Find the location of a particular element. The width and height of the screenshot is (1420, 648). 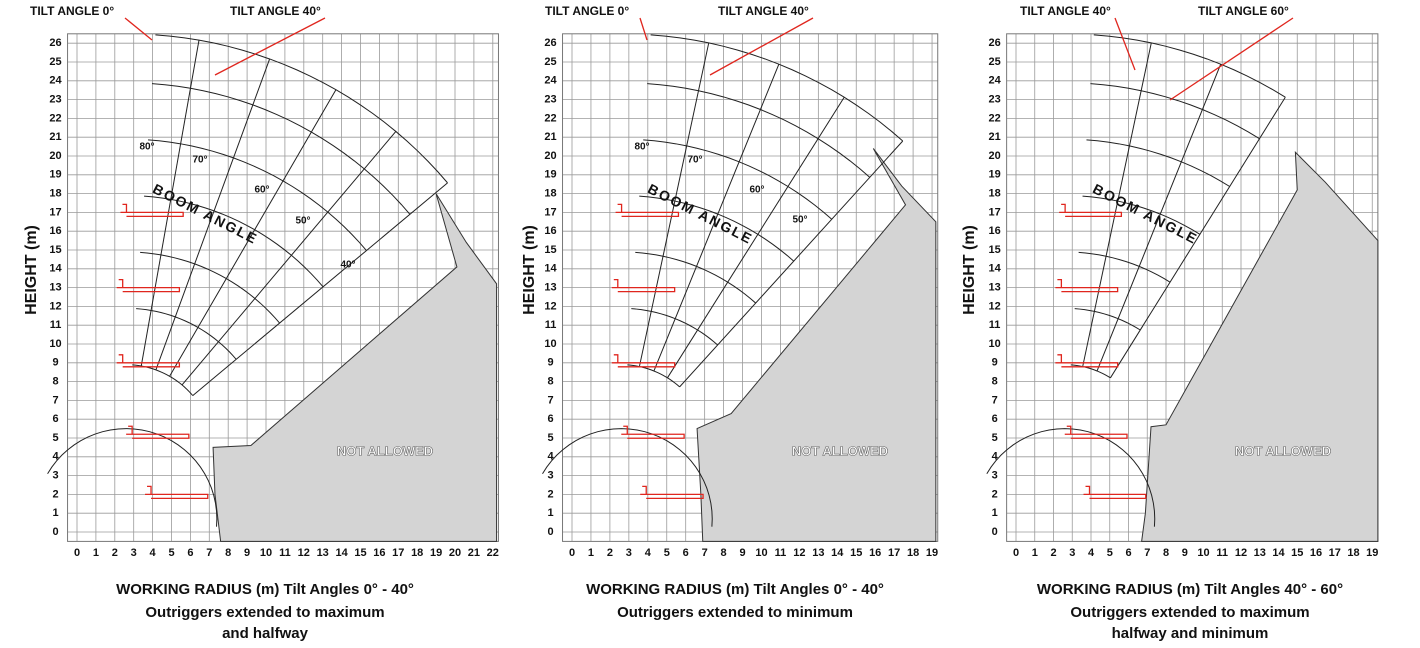

x-tick-label: 1 is located at coordinates (96, 553).